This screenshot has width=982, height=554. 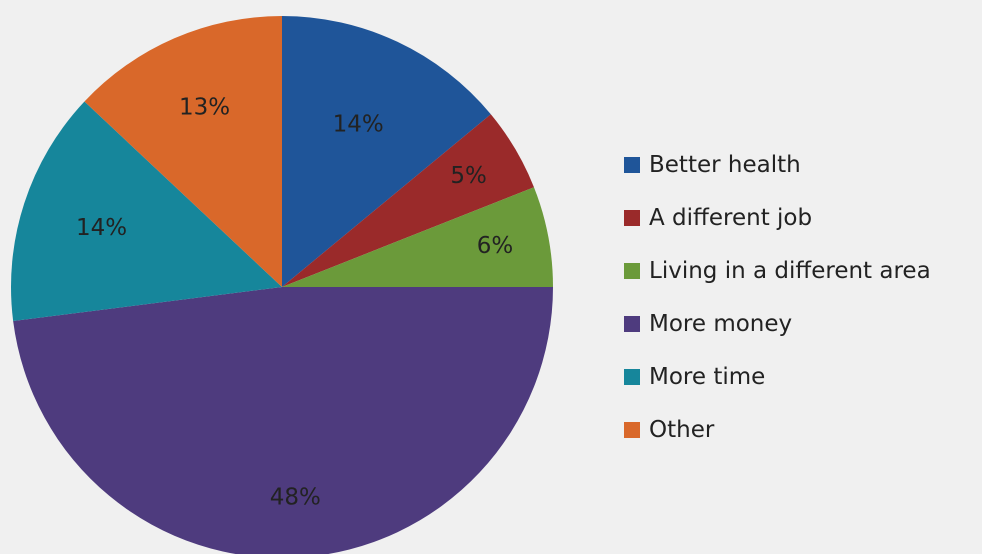 What do you see at coordinates (707, 376) in the screenshot?
I see `legend-label: More time` at bounding box center [707, 376].